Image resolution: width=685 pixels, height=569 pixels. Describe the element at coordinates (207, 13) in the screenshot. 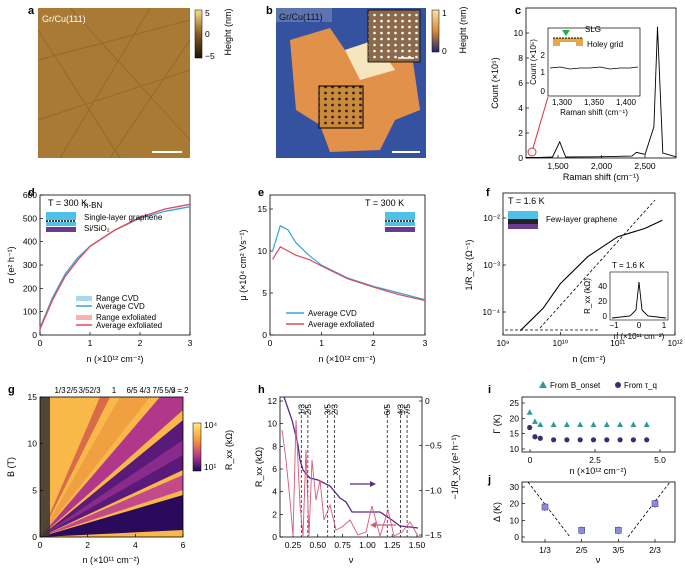

I see `cbar-tick-a-0: 5` at that location.